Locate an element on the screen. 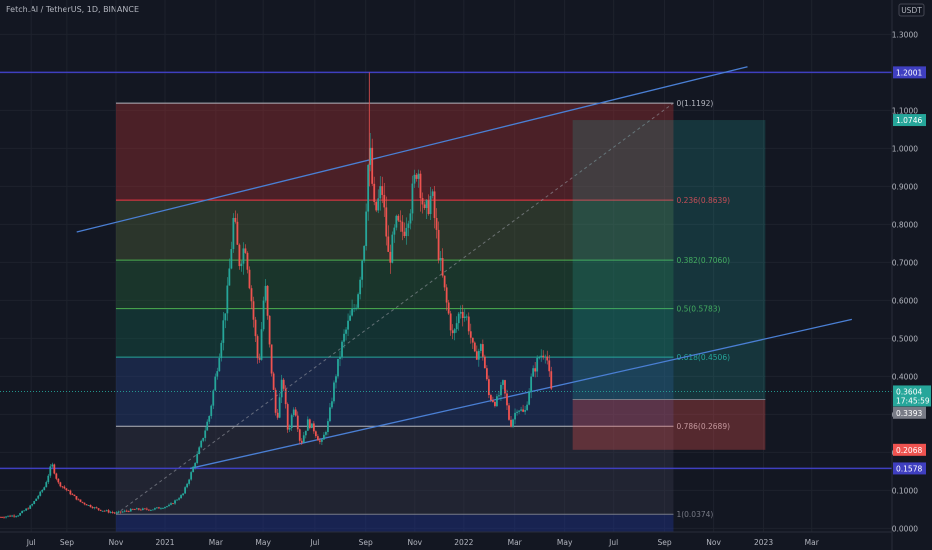 The width and height of the screenshot is (932, 550). last-price-badge-bg is located at coordinates (912, 396).